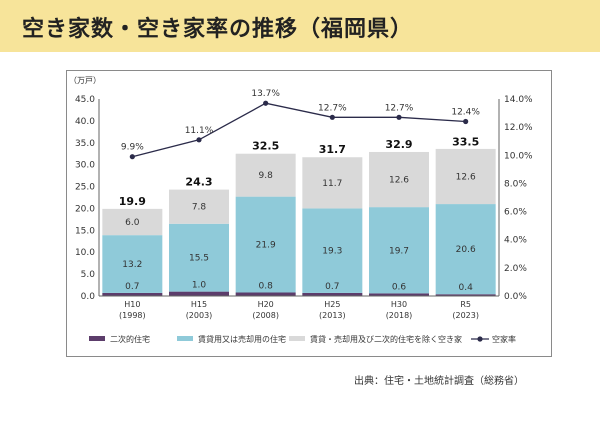  What do you see at coordinates (399, 304) in the screenshot?
I see `x-tick-label: H30` at bounding box center [399, 304].